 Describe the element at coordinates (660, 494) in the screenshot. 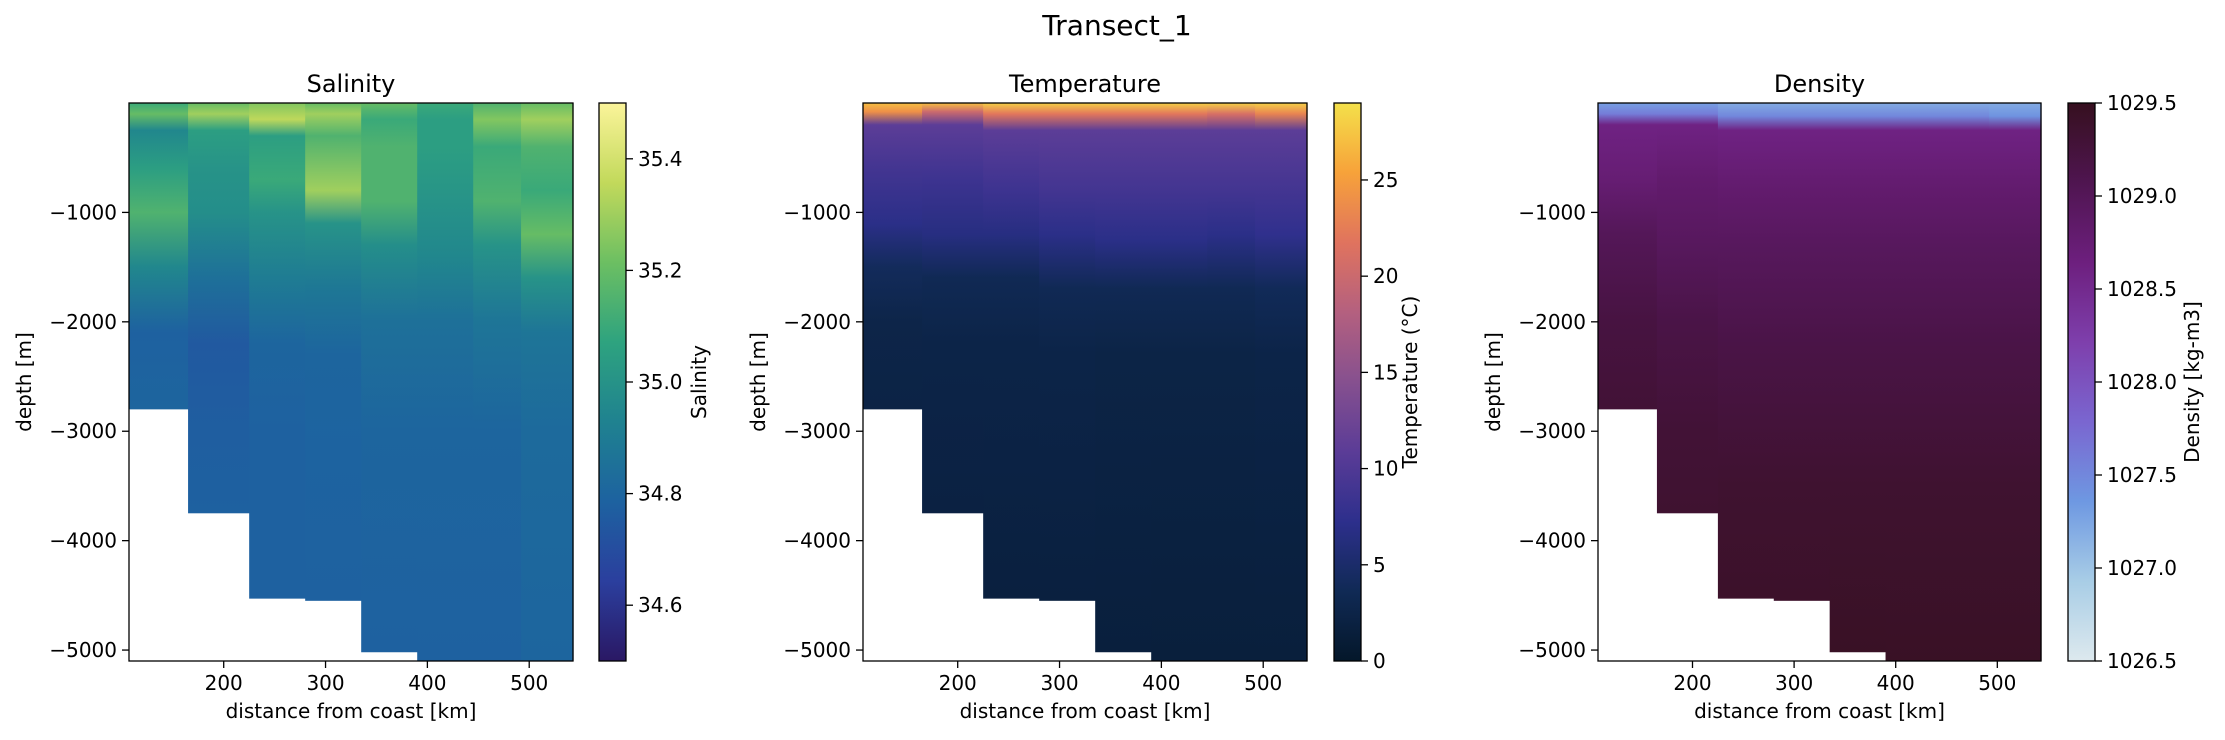

I see `colorbar-tick-label: 34.8` at that location.